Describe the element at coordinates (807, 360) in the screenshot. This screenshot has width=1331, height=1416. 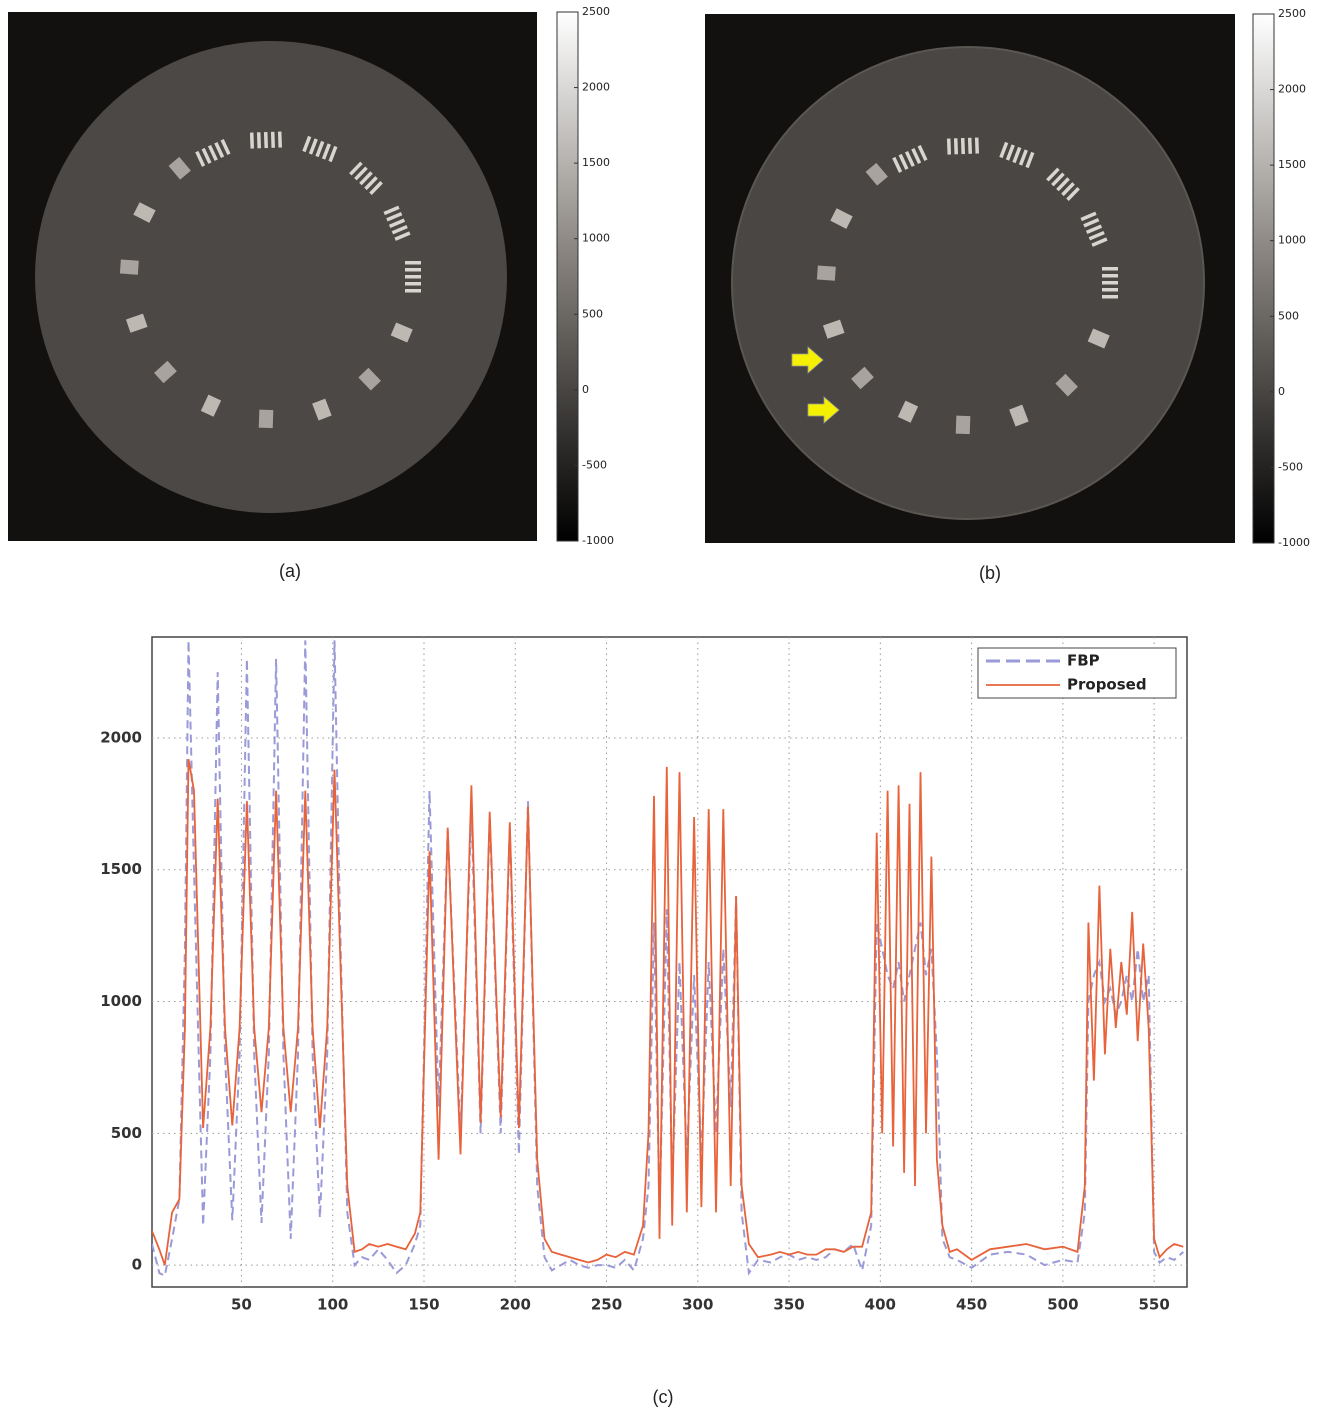
I see `arrow` at that location.